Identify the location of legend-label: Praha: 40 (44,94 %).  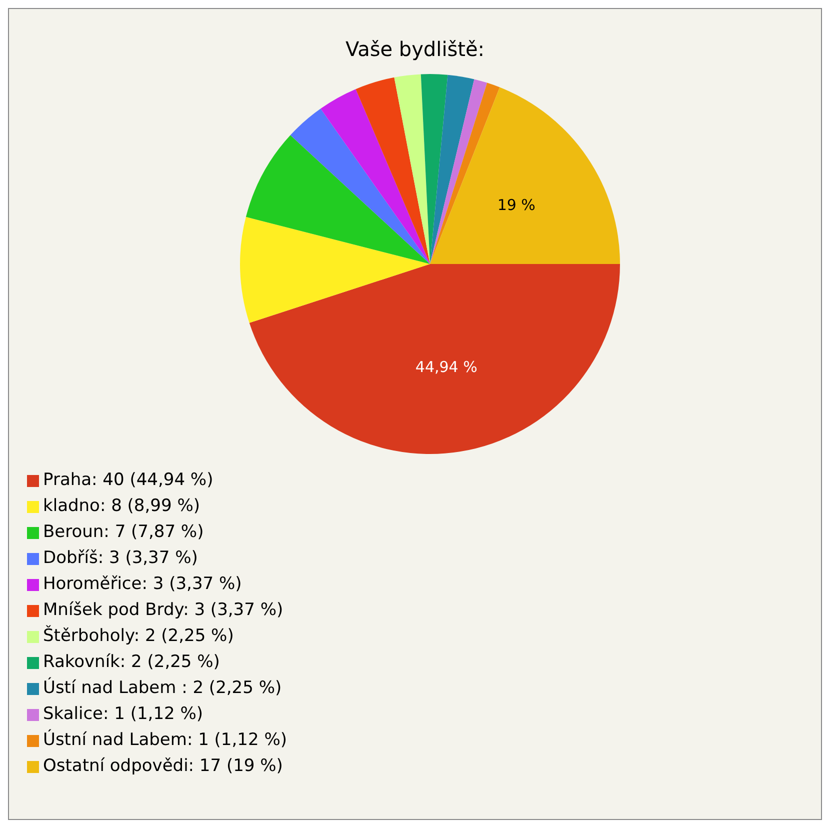
(128, 480).